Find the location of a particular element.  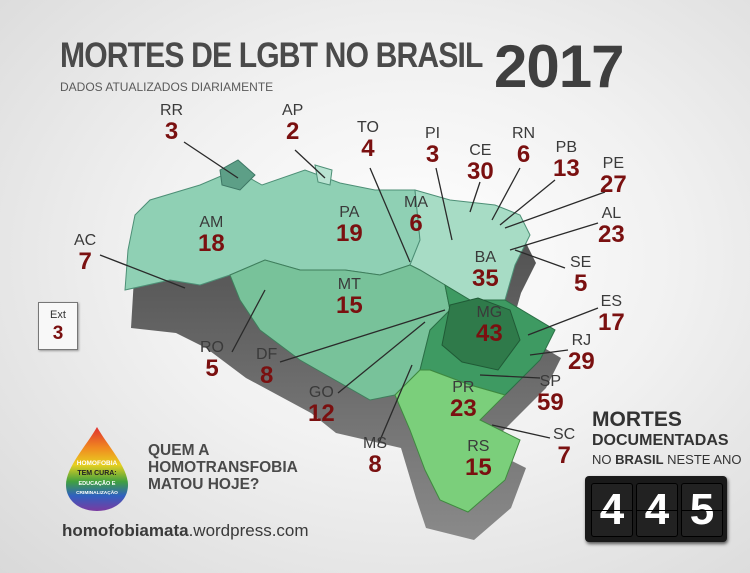

total-label-1: MORTES is located at coordinates (637, 419).